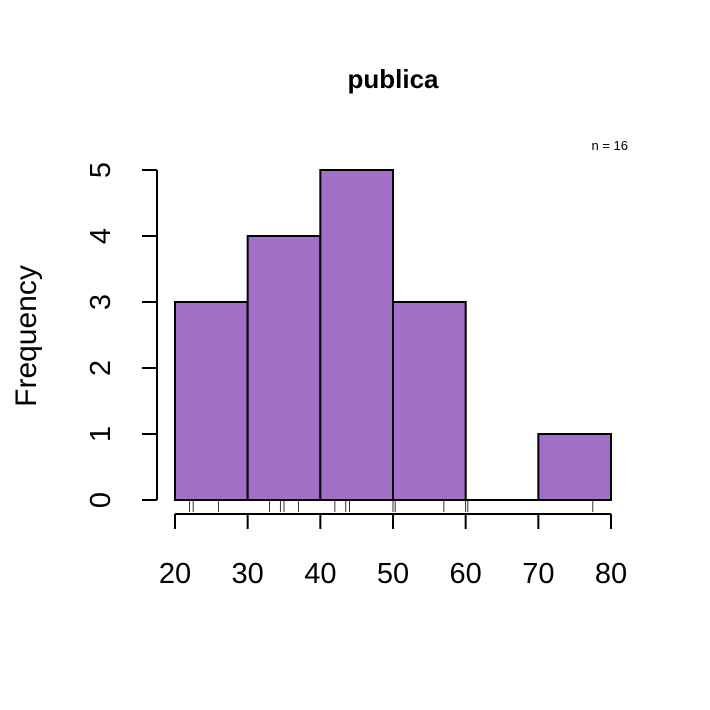 Image resolution: width=710 pixels, height=710 pixels. Describe the element at coordinates (101, 368) in the screenshot. I see `y-tick-label: 2` at that location.